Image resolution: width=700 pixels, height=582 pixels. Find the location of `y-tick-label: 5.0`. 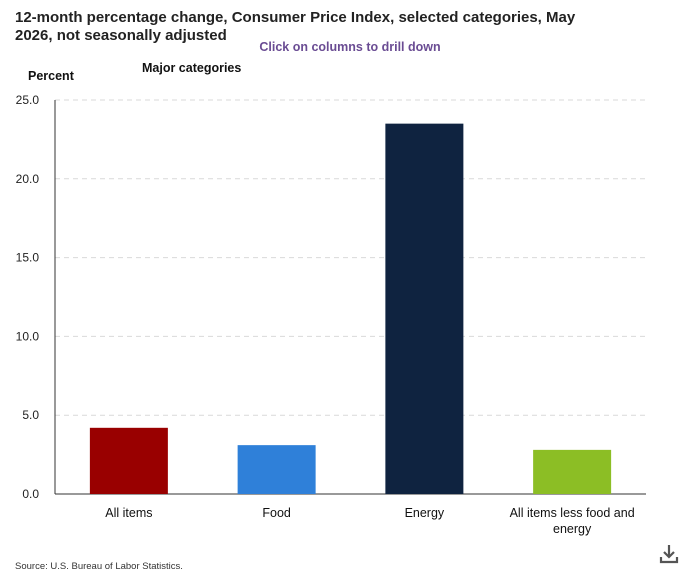

y-tick-label: 5.0 is located at coordinates (30, 415).